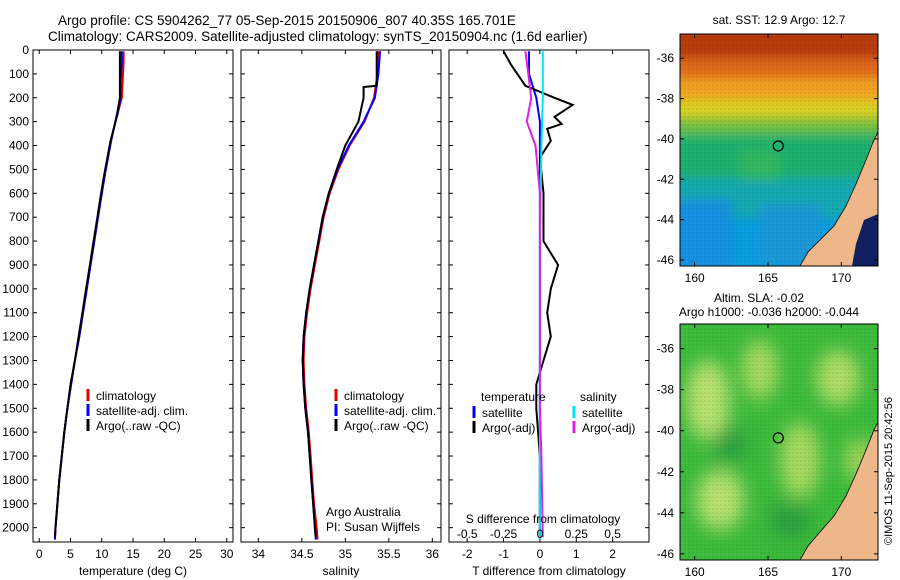 This screenshot has height=580, width=900. Describe the element at coordinates (549, 571) in the screenshot. I see `difference-profile-xlabel: T difference from climatology` at that location.